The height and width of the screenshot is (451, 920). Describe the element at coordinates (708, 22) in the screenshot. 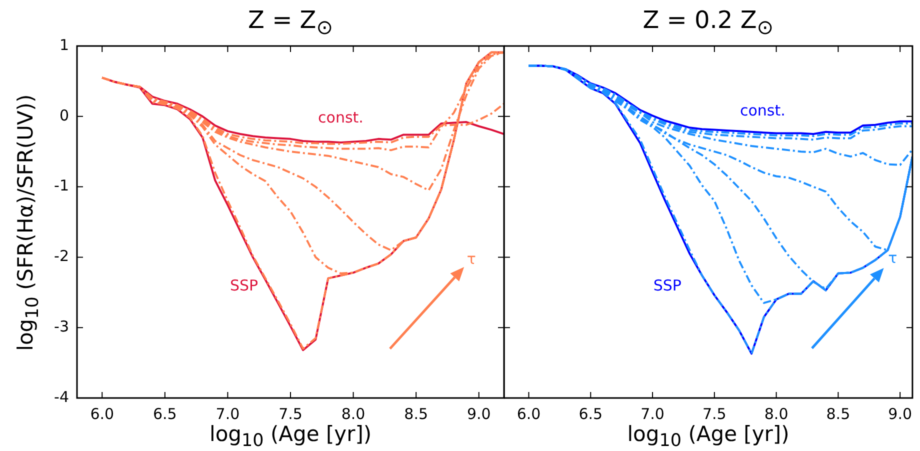

I see `chart-title: Z = 0.2 Z$_{⊙}$` at that location.